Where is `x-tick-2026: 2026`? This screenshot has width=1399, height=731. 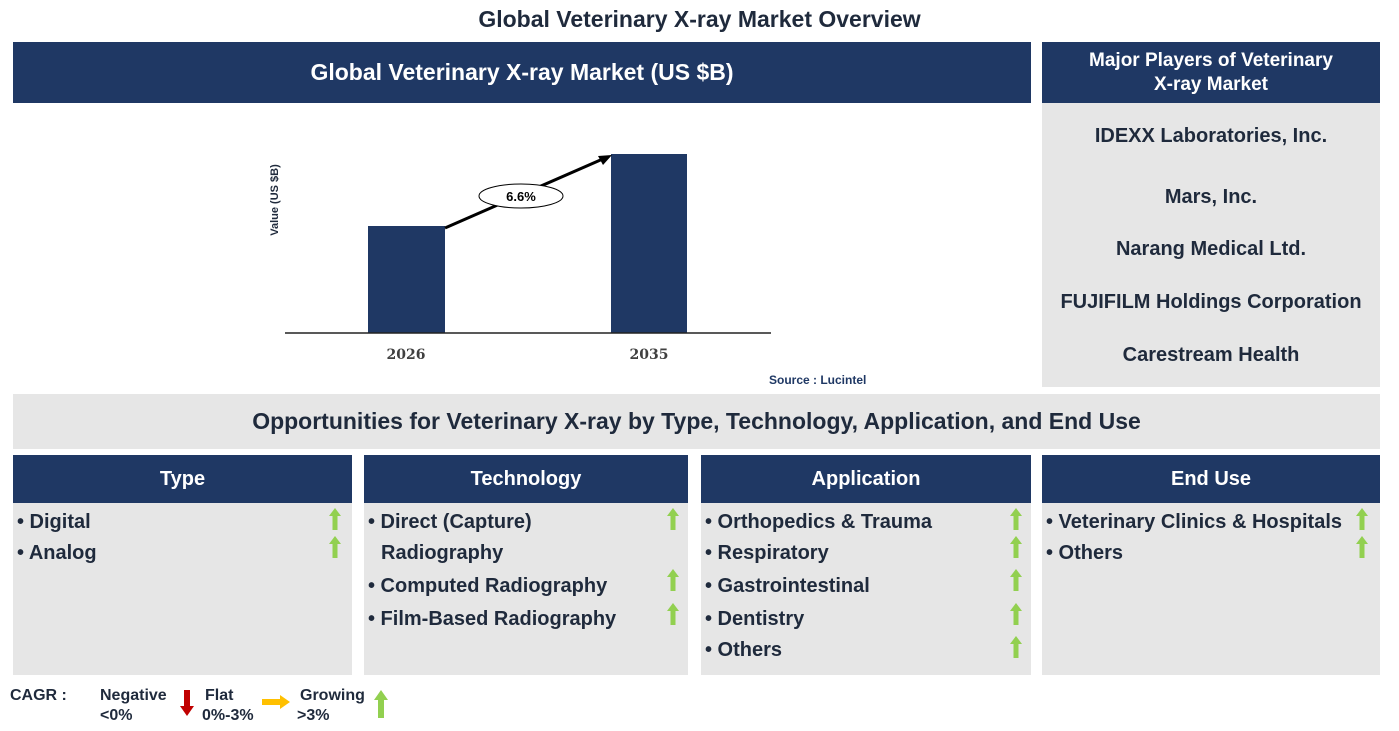
x-tick-2026: 2026 is located at coordinates (406, 355).